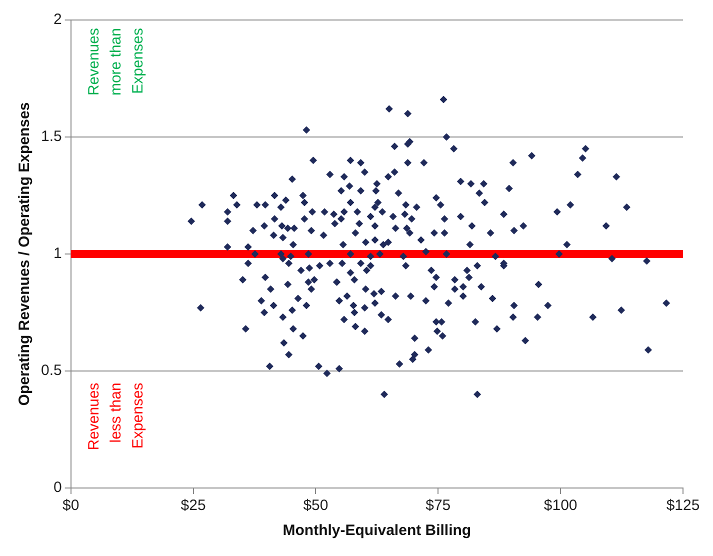  I want to click on annotation: Revenues more than Expenses, so click(115, 62).